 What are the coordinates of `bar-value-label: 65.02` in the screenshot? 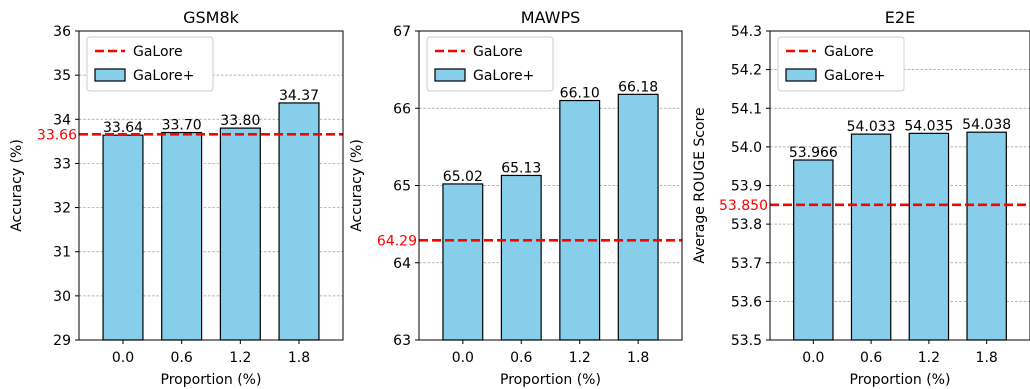 It's located at (463, 177).